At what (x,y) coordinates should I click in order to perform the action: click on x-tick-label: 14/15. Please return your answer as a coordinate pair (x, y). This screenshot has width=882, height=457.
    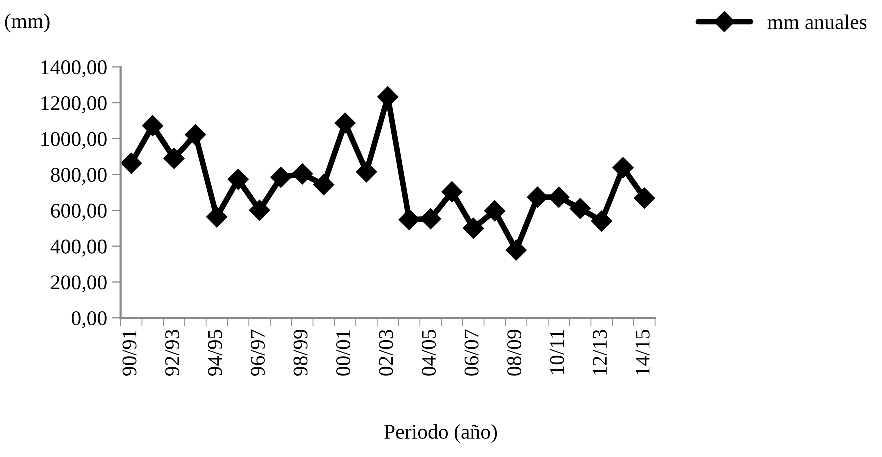
    Looking at the image, I should click on (643, 352).